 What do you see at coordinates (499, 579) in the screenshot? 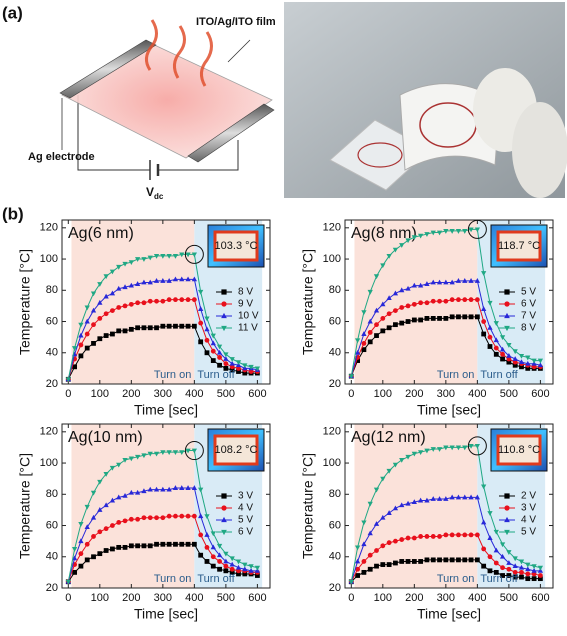
I see `annotation: Turn off` at bounding box center [499, 579].